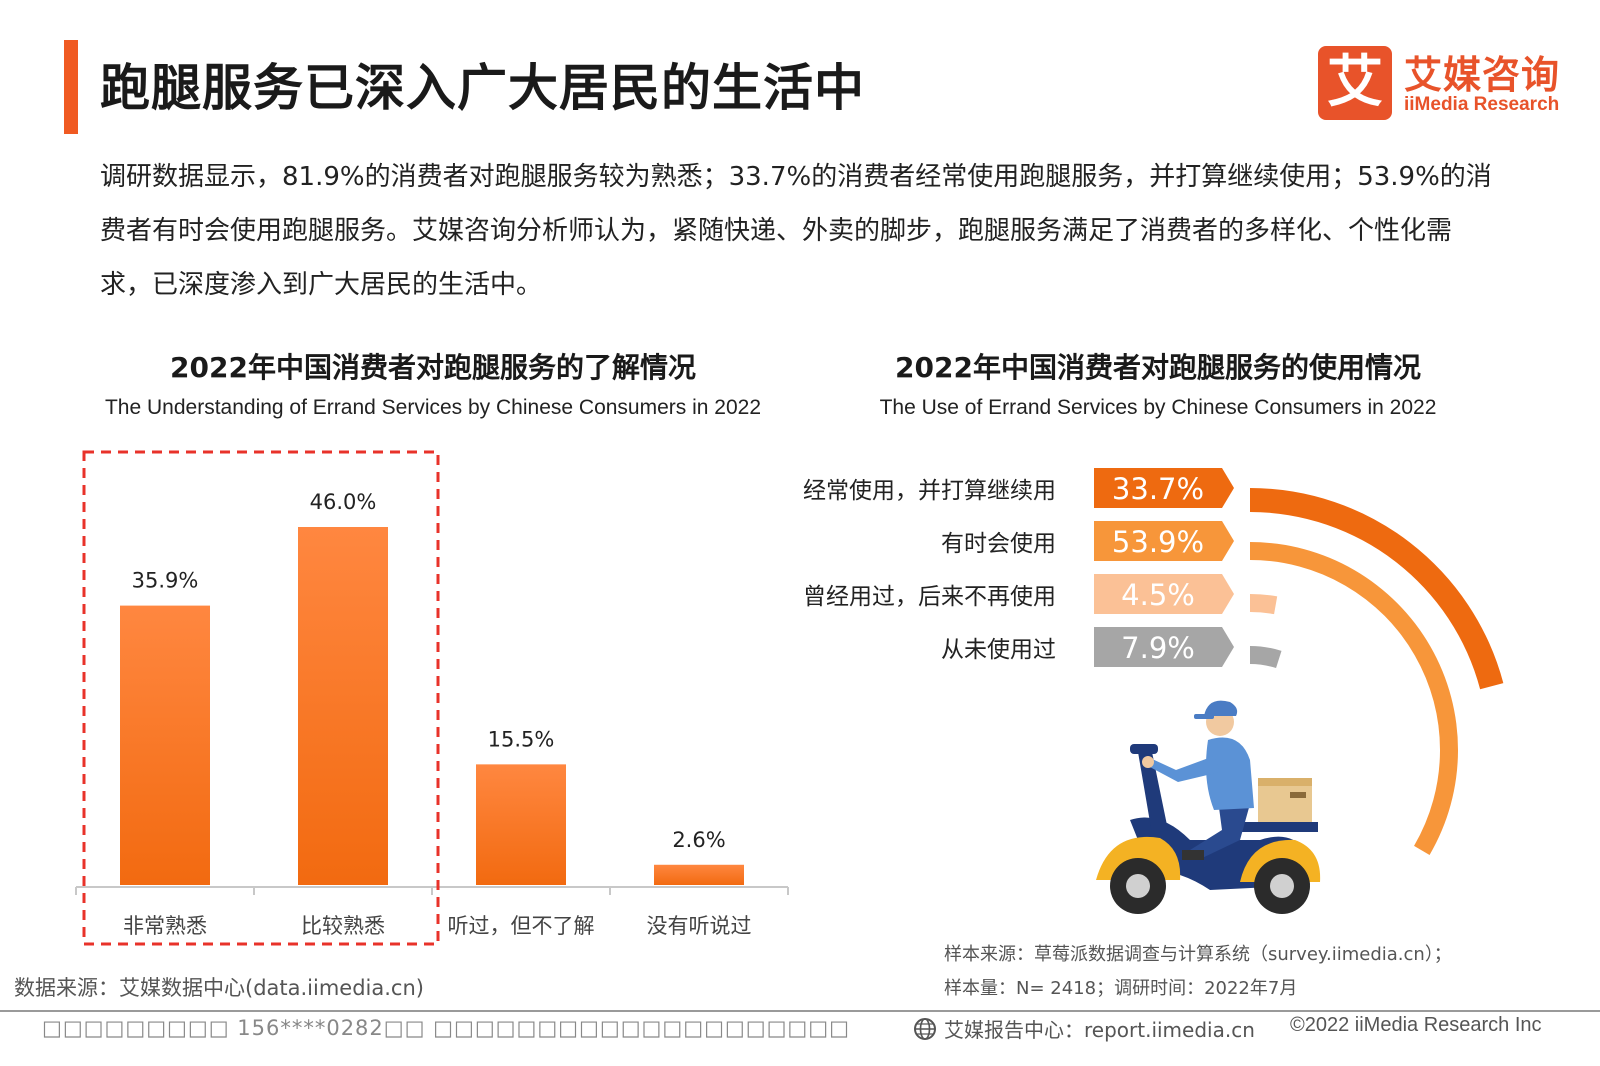 The width and height of the screenshot is (1600, 1066). What do you see at coordinates (1220, 830) in the screenshot?
I see `rider-legs` at bounding box center [1220, 830].